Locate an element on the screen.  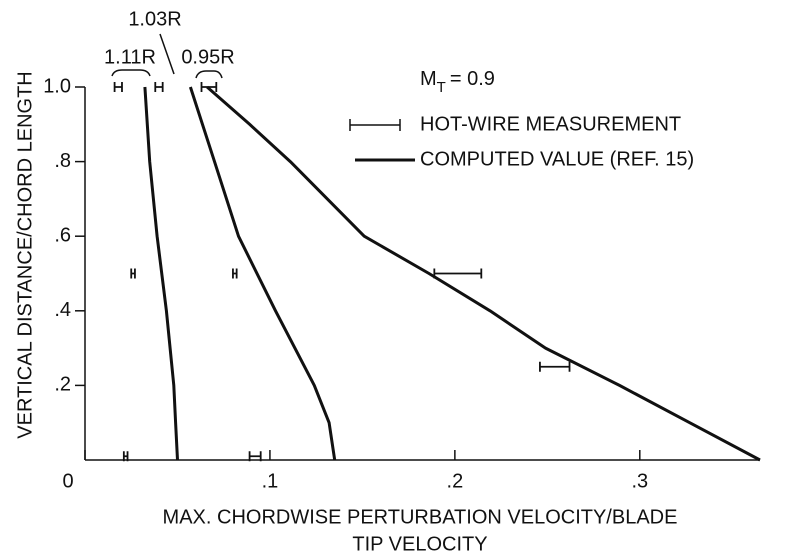
legend-label: COMPUTED VALUE (REF. 15) is located at coordinates (557, 159).